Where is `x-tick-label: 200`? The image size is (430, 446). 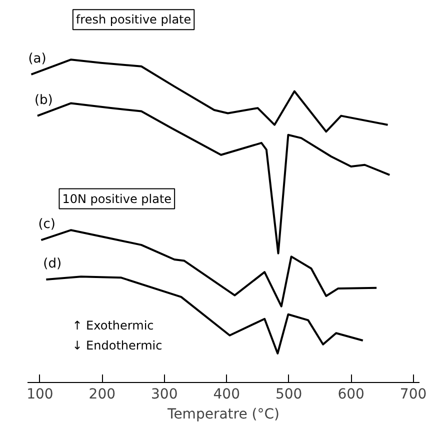 x-tick-label: 200 is located at coordinates (102, 394).